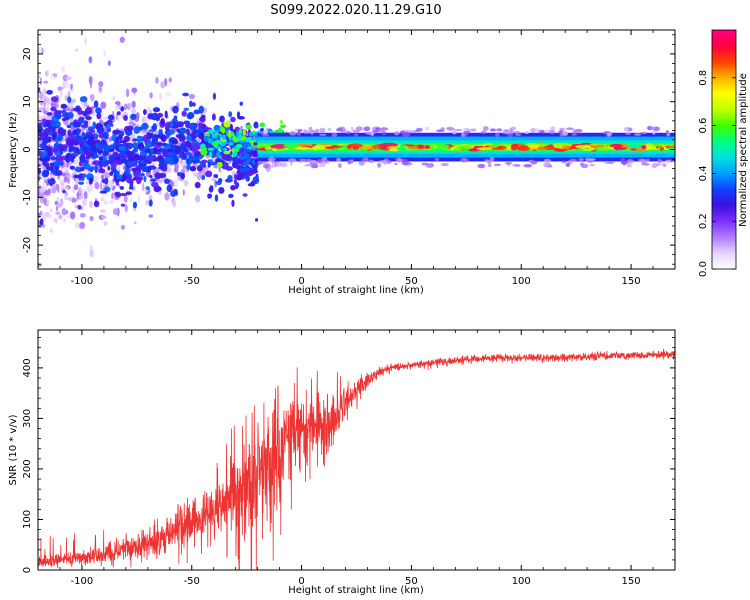  I want to click on colorbar-ticks: 0.0 0.2 0.4 0.6 0.8, so click(717, 173).